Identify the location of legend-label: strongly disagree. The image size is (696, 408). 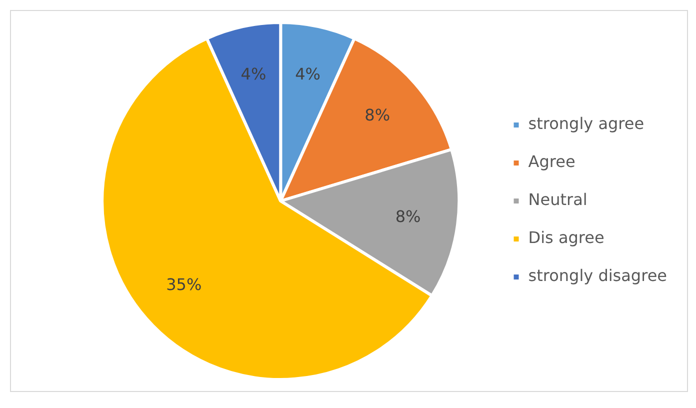
(597, 276).